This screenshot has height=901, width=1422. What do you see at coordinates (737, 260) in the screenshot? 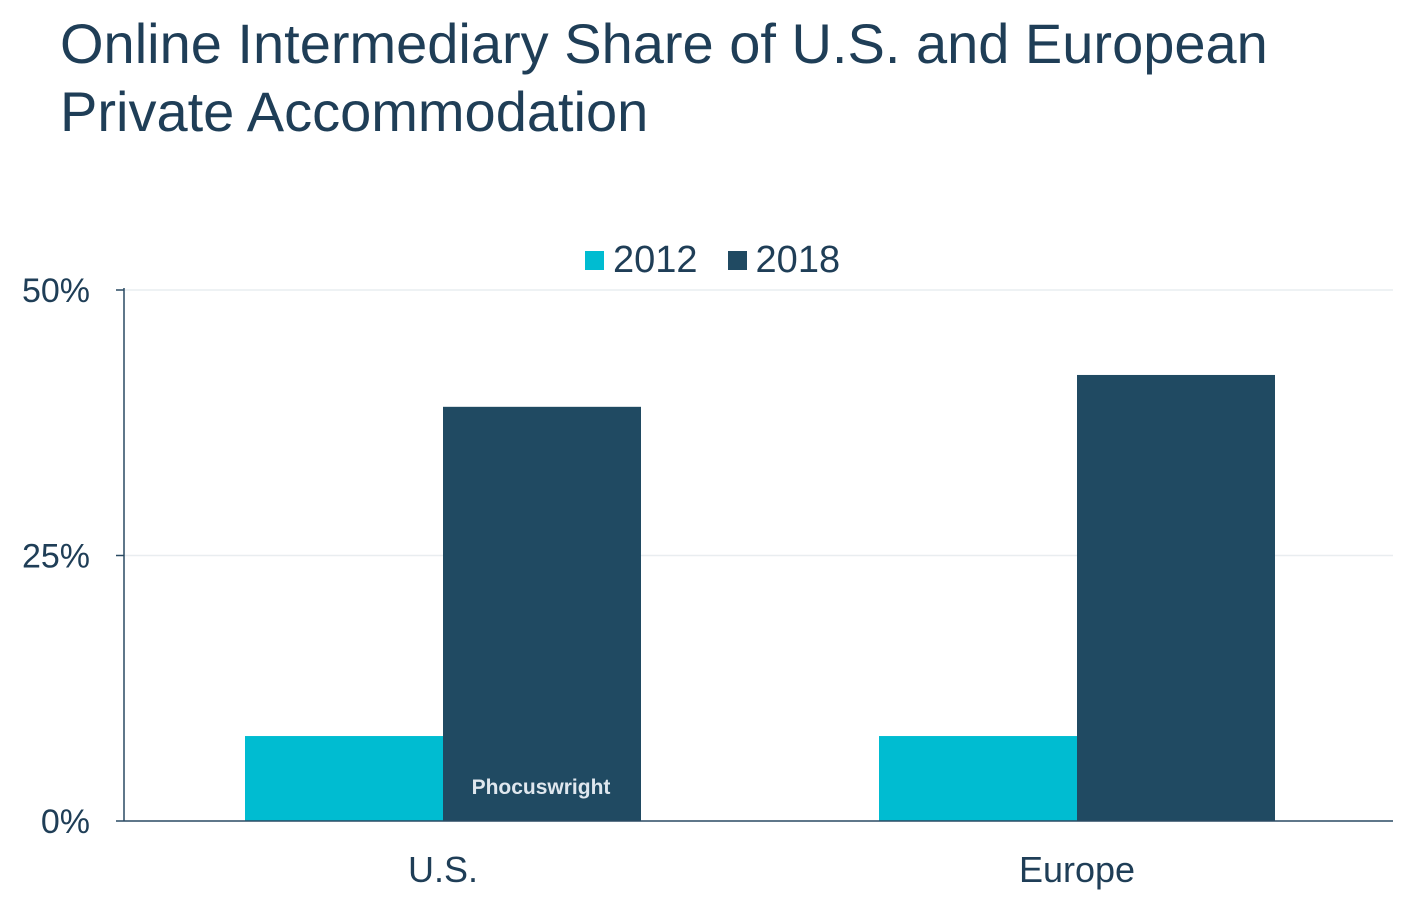
I see `legend-swatch-2018` at bounding box center [737, 260].